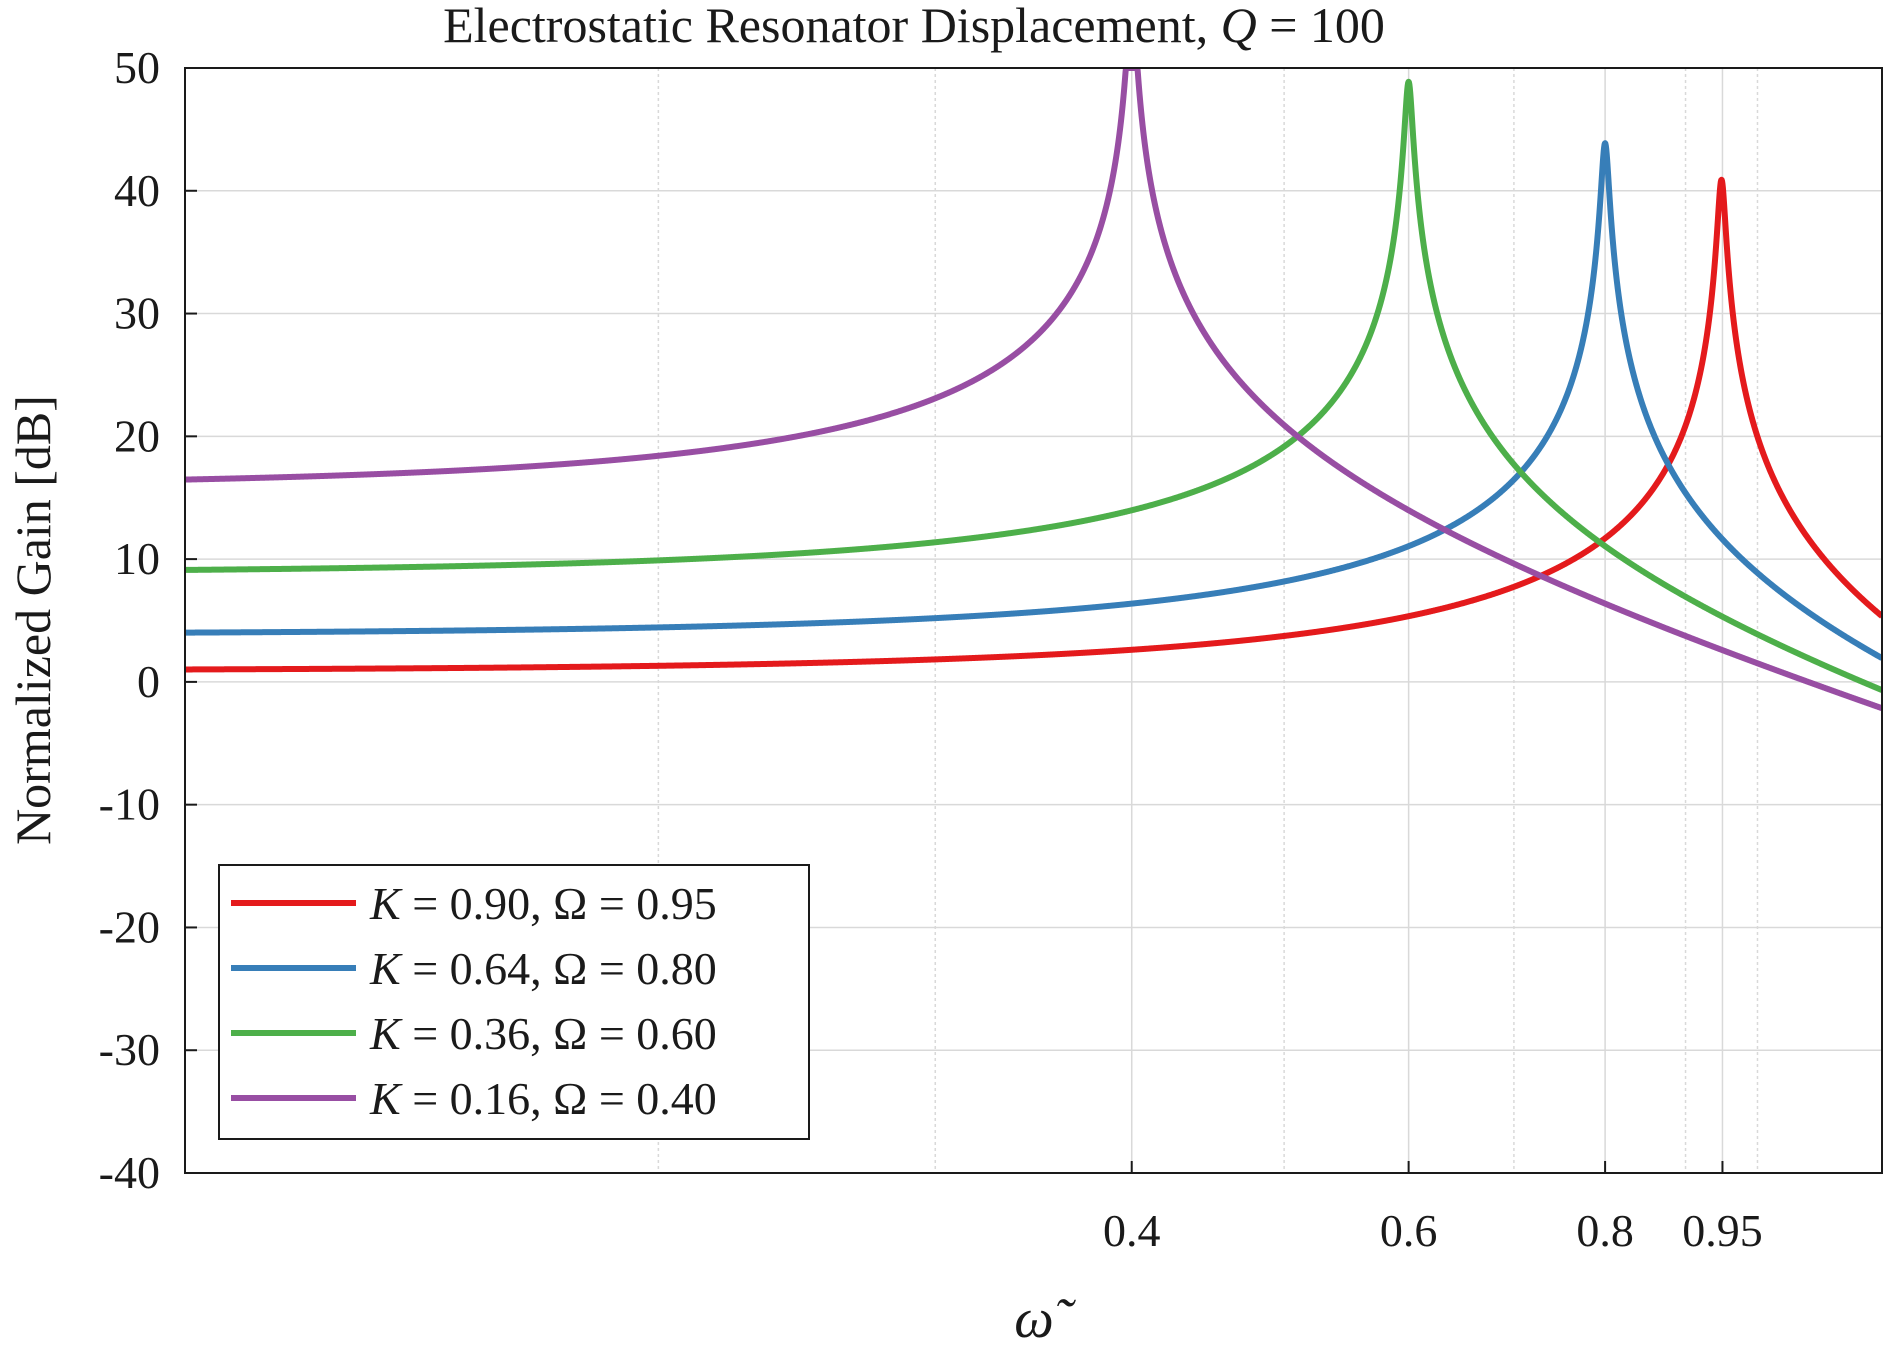 Image resolution: width=1884 pixels, height=1355 pixels. What do you see at coordinates (33, 620) in the screenshot?
I see `y-axis-label: Normalized Gain [dB]` at bounding box center [33, 620].